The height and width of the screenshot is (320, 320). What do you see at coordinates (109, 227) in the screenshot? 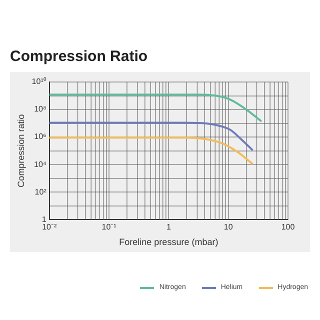
I see `x-tick-label: 10⁻¹` at bounding box center [109, 227].